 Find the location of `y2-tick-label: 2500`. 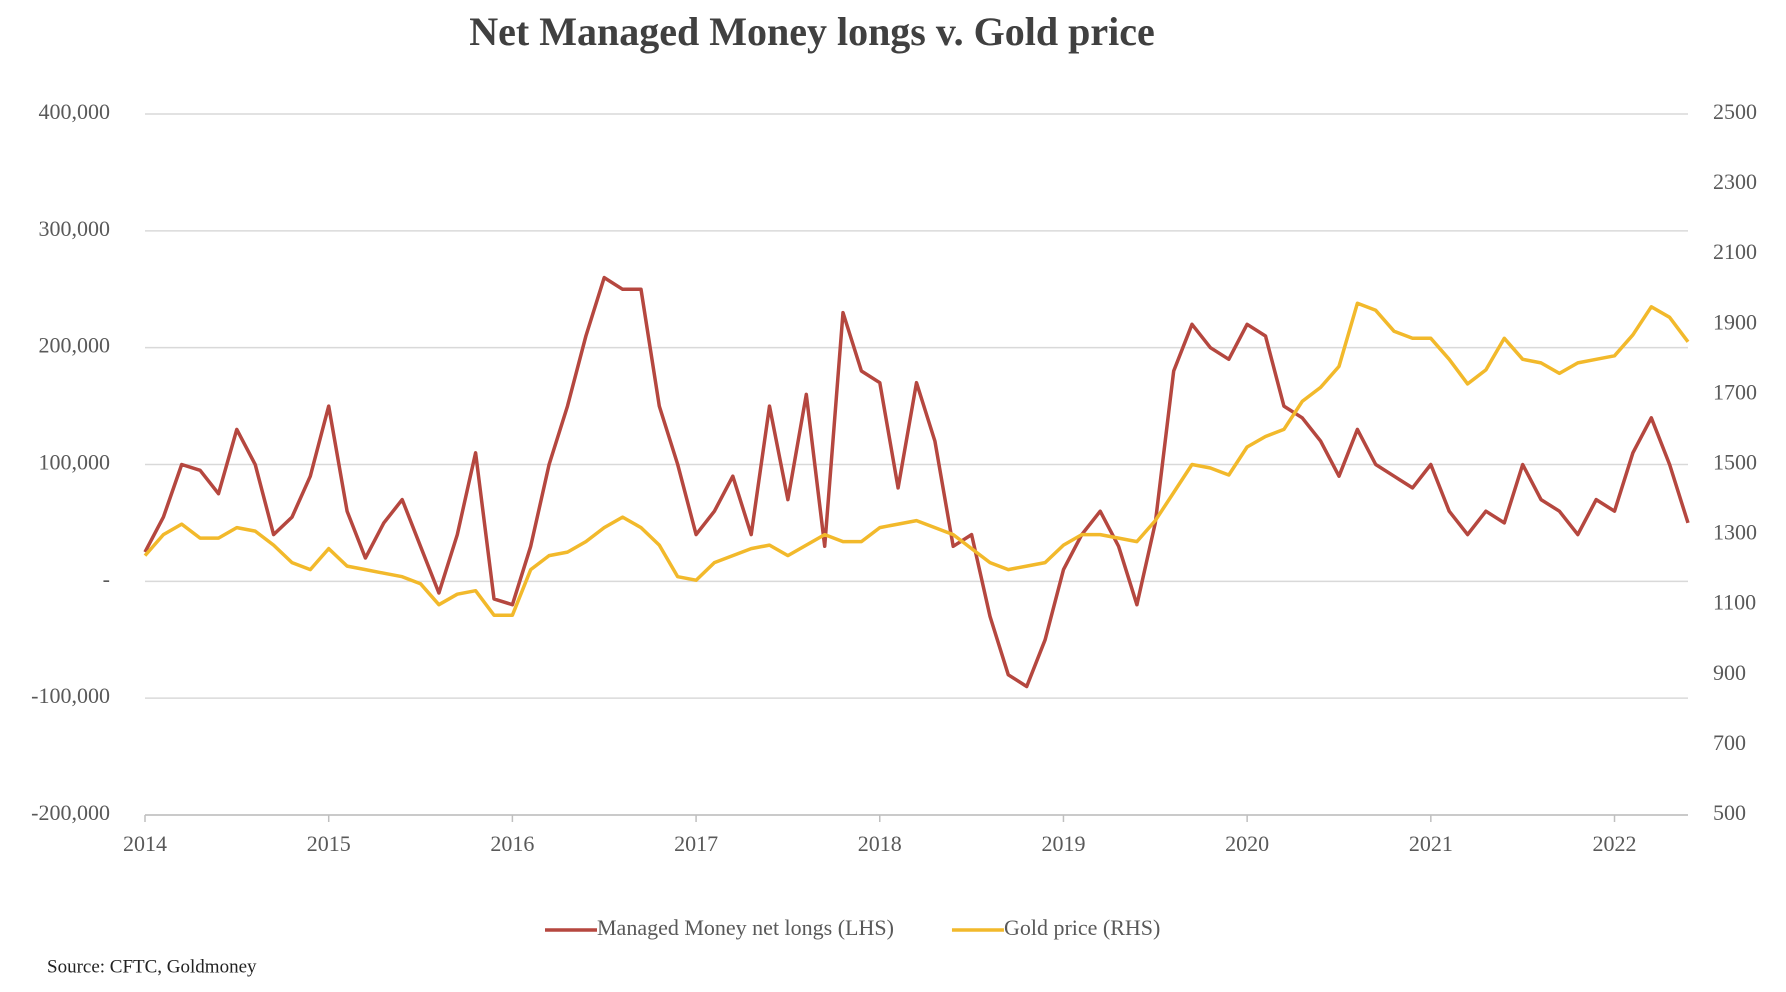

y2-tick-label: 2500 is located at coordinates (1735, 111).